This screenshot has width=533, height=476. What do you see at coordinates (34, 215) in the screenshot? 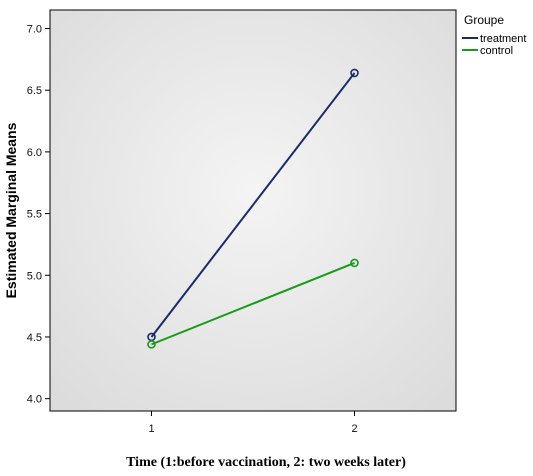
I see `y-tick-label: 5.5` at bounding box center [34, 215].